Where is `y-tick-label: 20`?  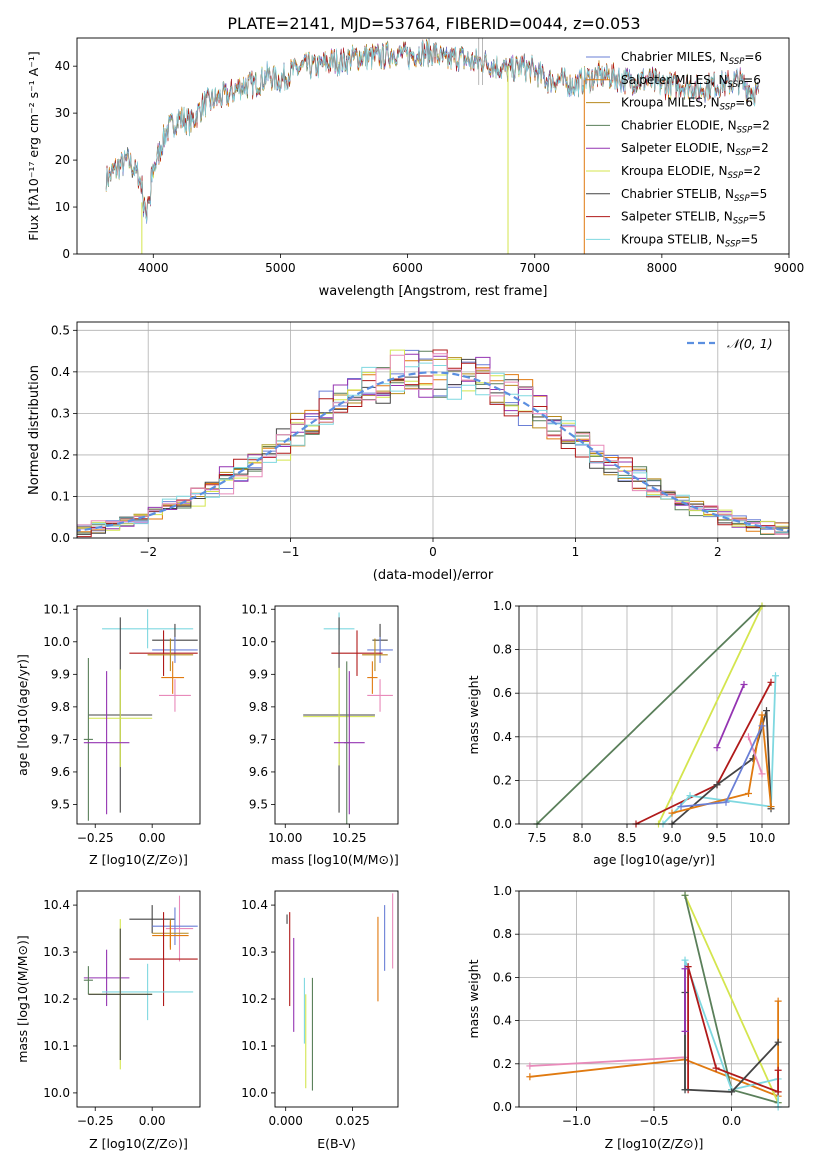
y-tick-label: 20 is located at coordinates (62, 160).